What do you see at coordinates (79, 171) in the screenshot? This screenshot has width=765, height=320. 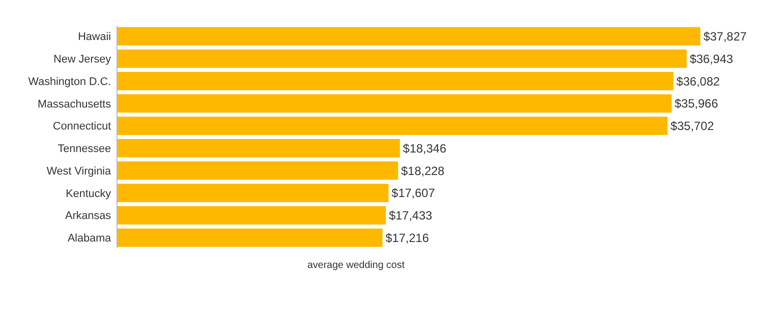 I see `y-tick-label: West Virginia` at bounding box center [79, 171].